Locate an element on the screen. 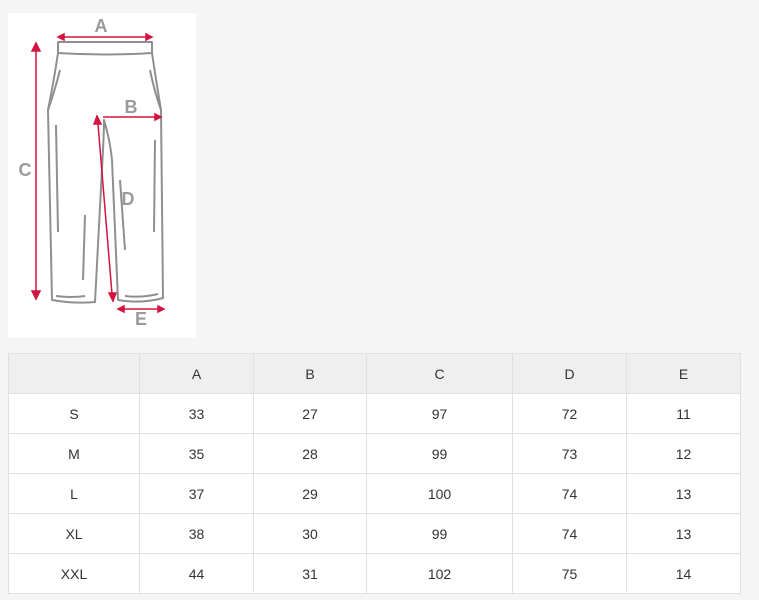 This screenshot has width=759, height=600. value-cell: 12 is located at coordinates (683, 453).